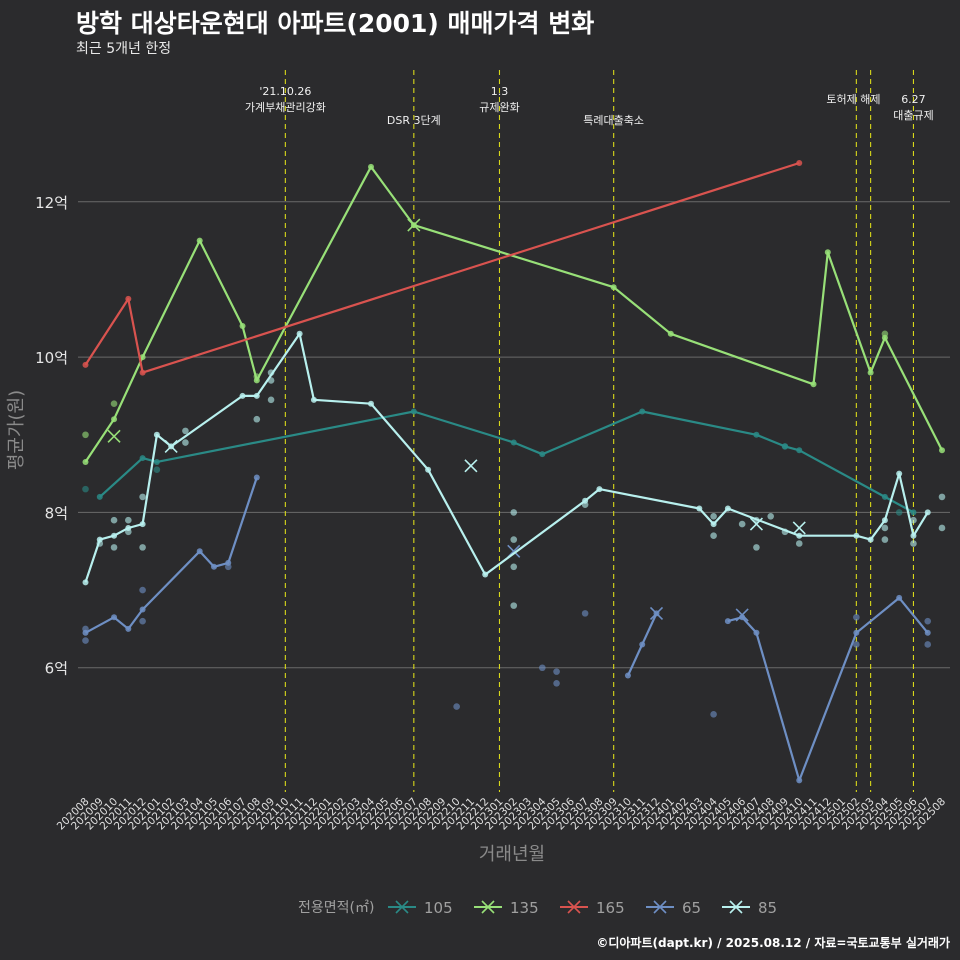 The width and height of the screenshot is (960, 960). Describe the element at coordinates (767, 908) in the screenshot. I see `legend-label-85: 85` at that location.